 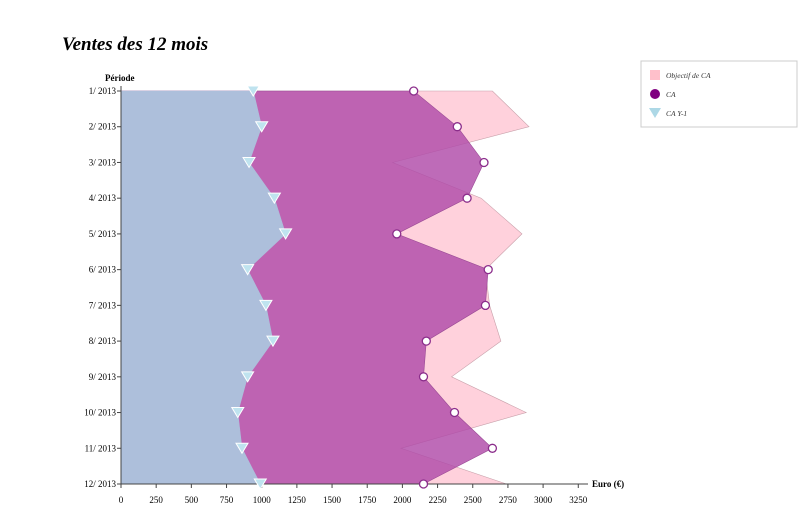 What do you see at coordinates (121, 500) in the screenshot?
I see `x-tick-label: 0` at bounding box center [121, 500].